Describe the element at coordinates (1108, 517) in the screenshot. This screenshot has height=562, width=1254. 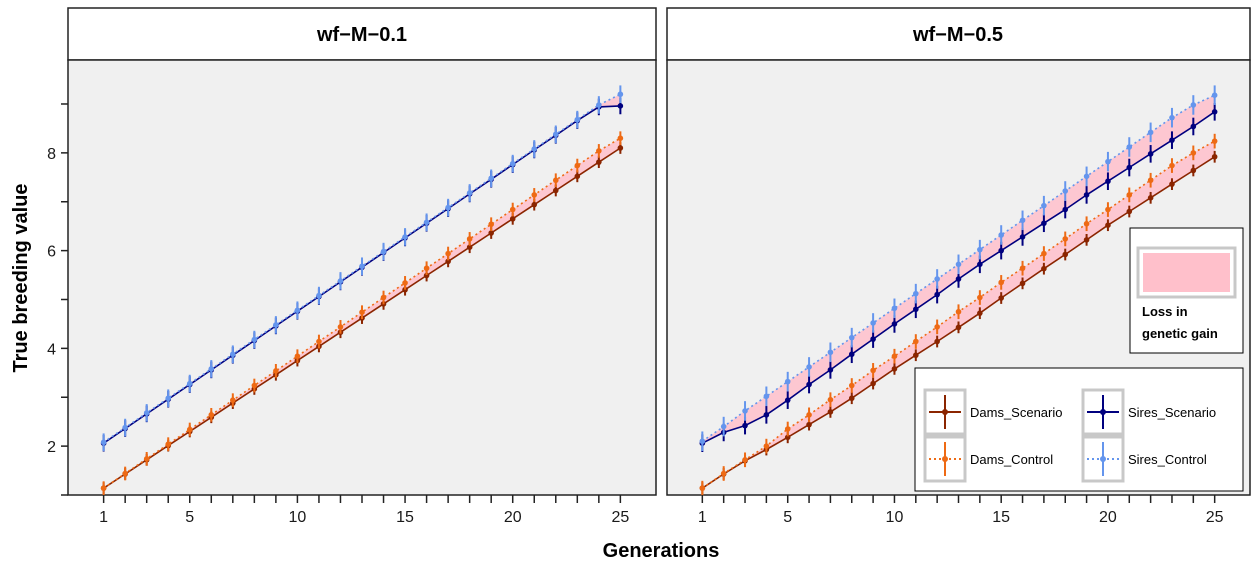
I see `x-tick-label: 20` at that location.